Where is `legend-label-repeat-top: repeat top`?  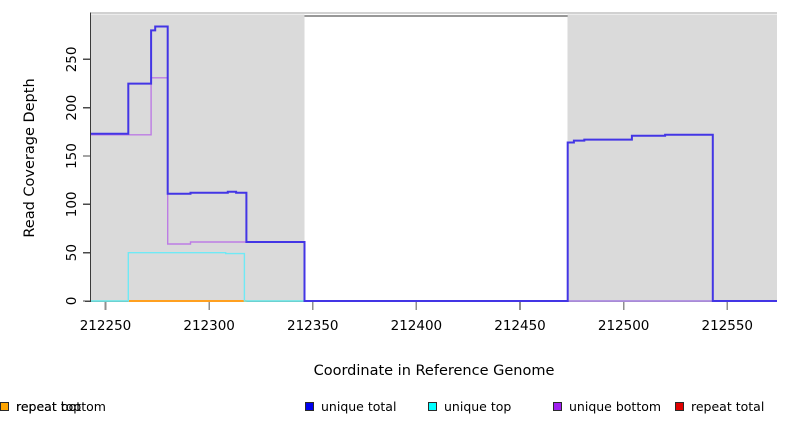 legend-label-repeat-top: repeat top is located at coordinates (49, 406).